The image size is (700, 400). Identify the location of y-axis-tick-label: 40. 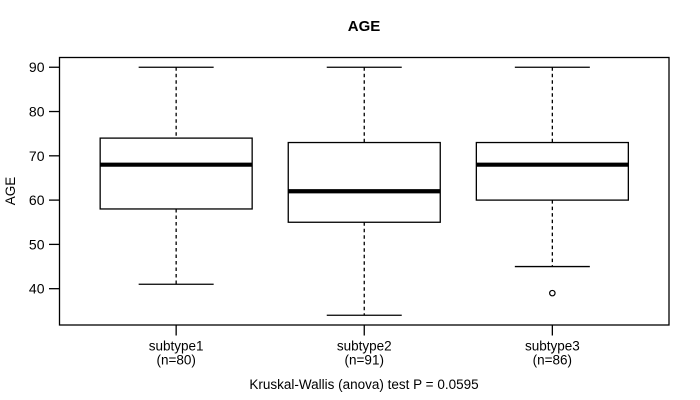
(37, 289).